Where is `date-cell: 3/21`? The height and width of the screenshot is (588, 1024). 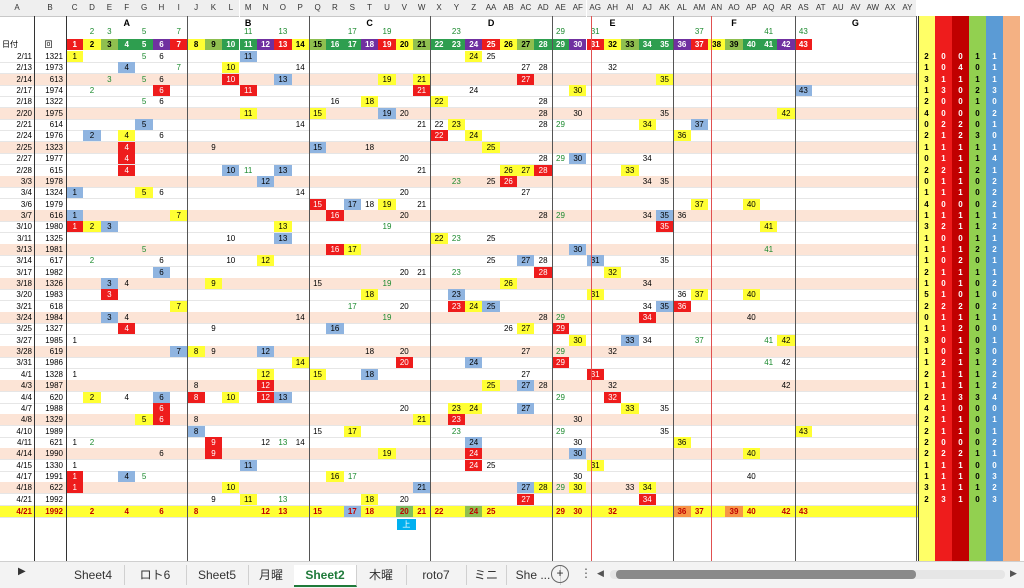 date-cell: 3/21 is located at coordinates (24, 306).